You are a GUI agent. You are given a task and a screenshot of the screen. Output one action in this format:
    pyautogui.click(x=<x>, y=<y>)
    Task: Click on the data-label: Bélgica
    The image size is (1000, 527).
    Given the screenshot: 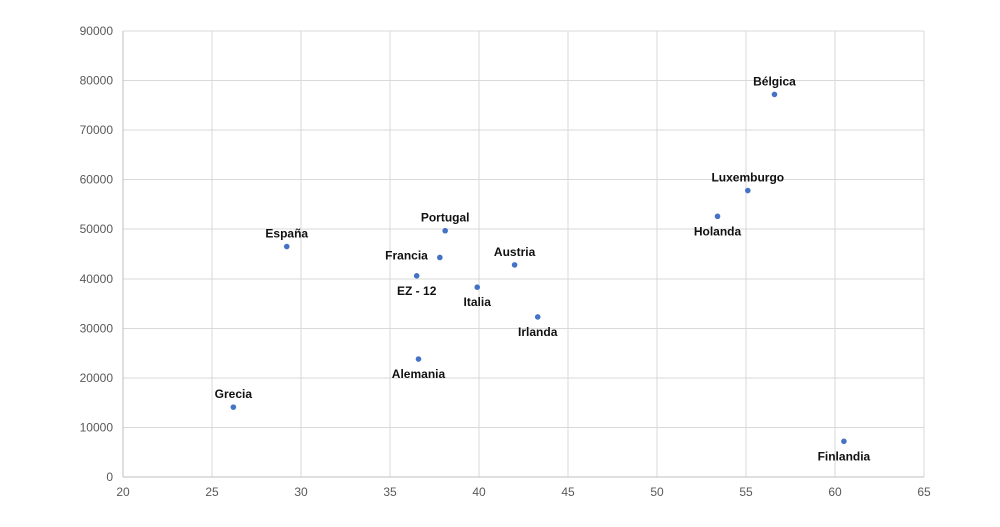 What is the action you would take?
    pyautogui.click(x=774, y=81)
    